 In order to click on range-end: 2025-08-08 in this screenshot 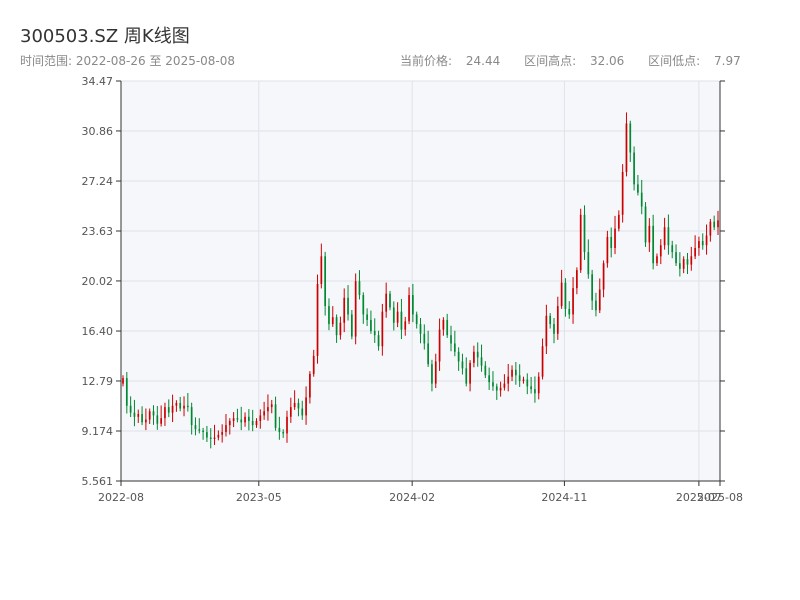, I will do `click(200, 61)`.